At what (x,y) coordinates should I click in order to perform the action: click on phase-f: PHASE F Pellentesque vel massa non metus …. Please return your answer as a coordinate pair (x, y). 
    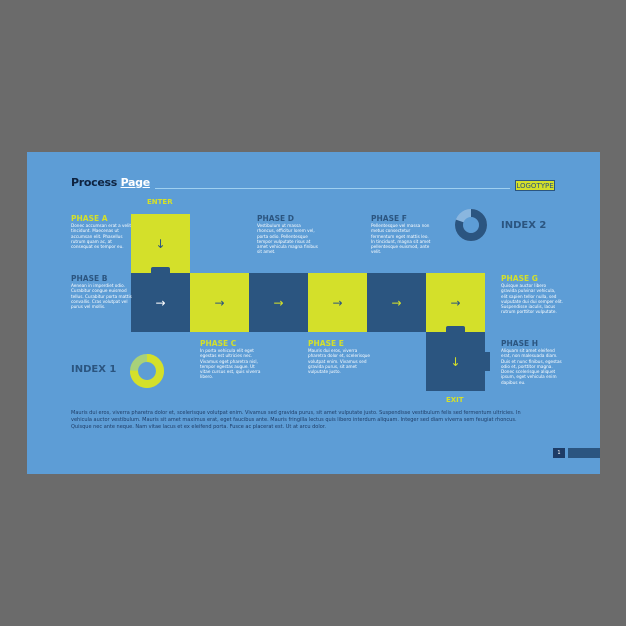
    Looking at the image, I should click on (402, 234).